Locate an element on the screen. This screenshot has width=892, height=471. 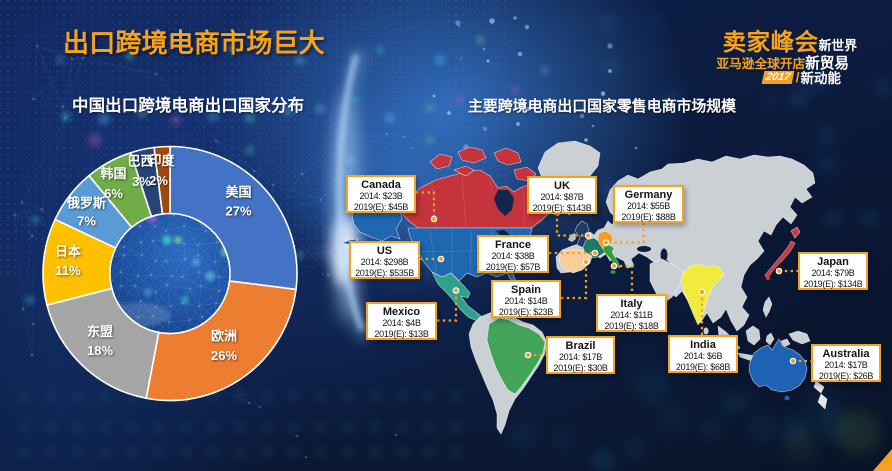
svg-text: 东盟 is located at coordinates (100, 331).